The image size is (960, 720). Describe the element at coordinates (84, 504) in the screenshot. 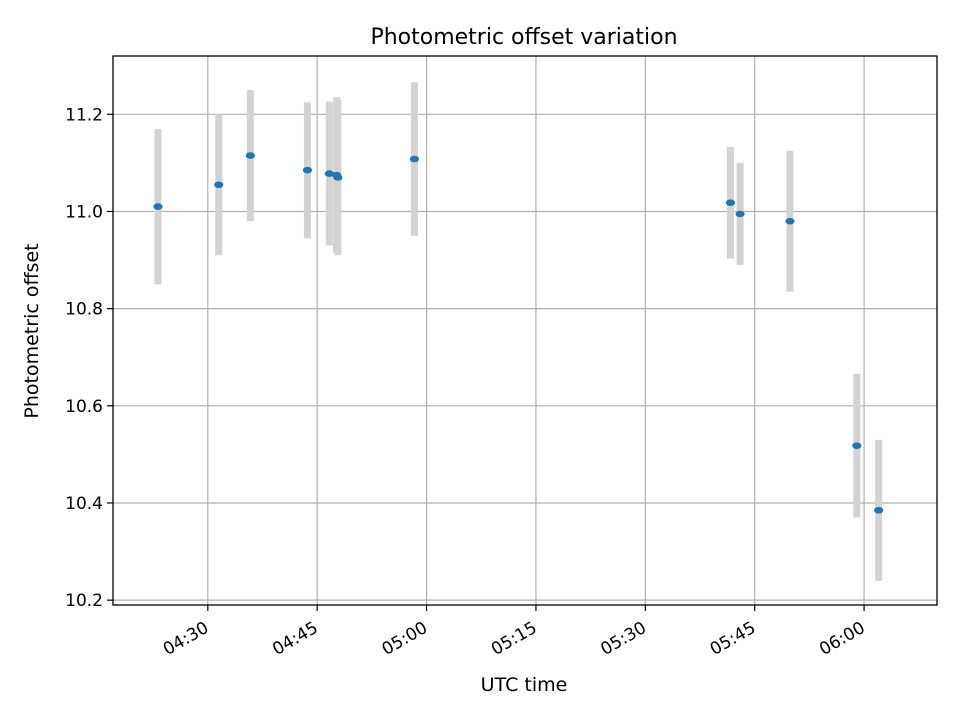

I see `y-tick-label: 10.4` at that location.